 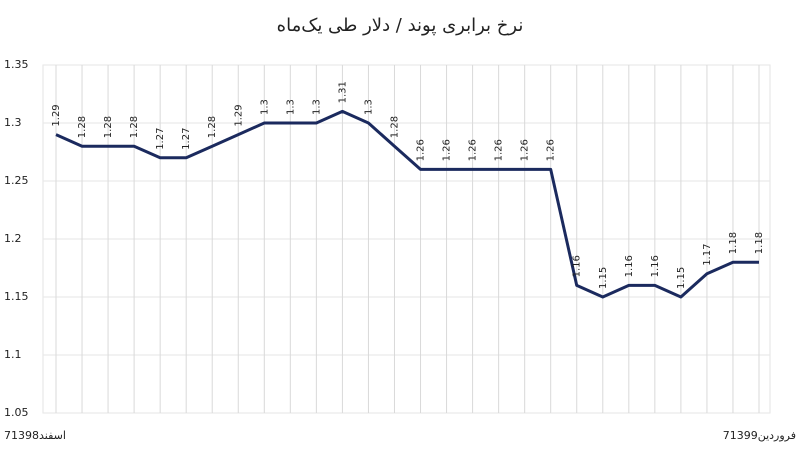 What do you see at coordinates (400, 25) in the screenshot?
I see `chart-title: نرخ برابری پوند / دلار طی یک‌ماه` at bounding box center [400, 25].